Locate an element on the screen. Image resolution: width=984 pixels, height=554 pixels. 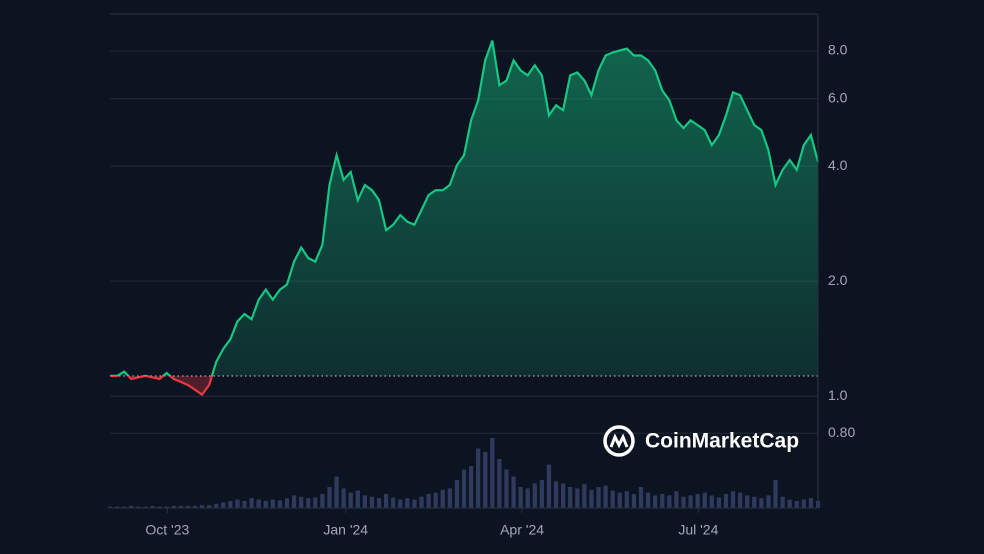
logo is located at coordinates (619, 441).